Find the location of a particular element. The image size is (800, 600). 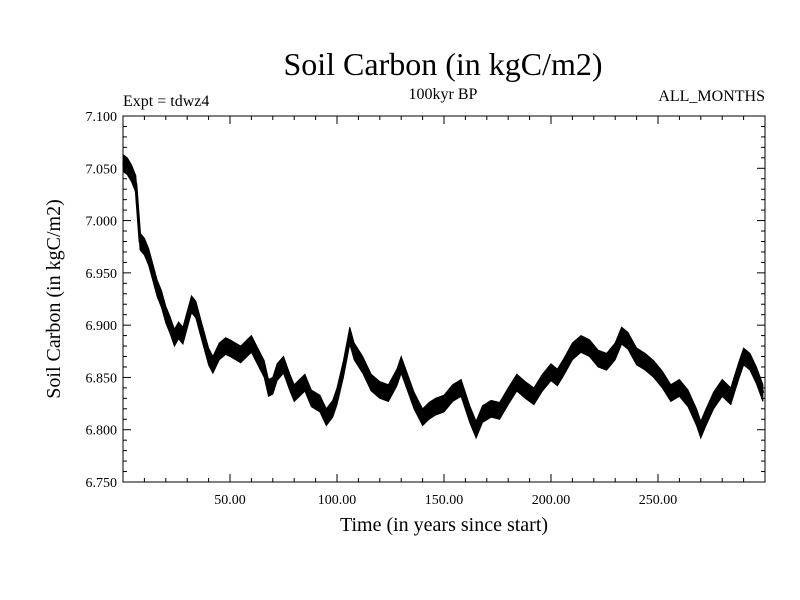

y-tick-label: 7.000 is located at coordinates (102, 222).